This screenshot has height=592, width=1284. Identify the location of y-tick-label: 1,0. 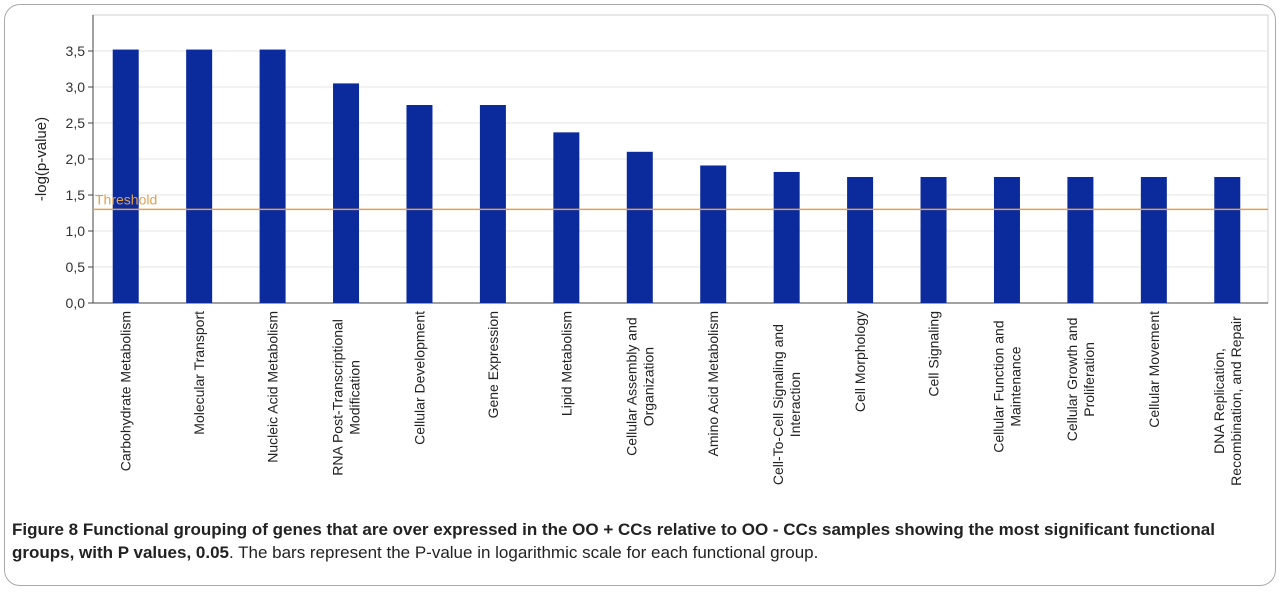
(76, 231).